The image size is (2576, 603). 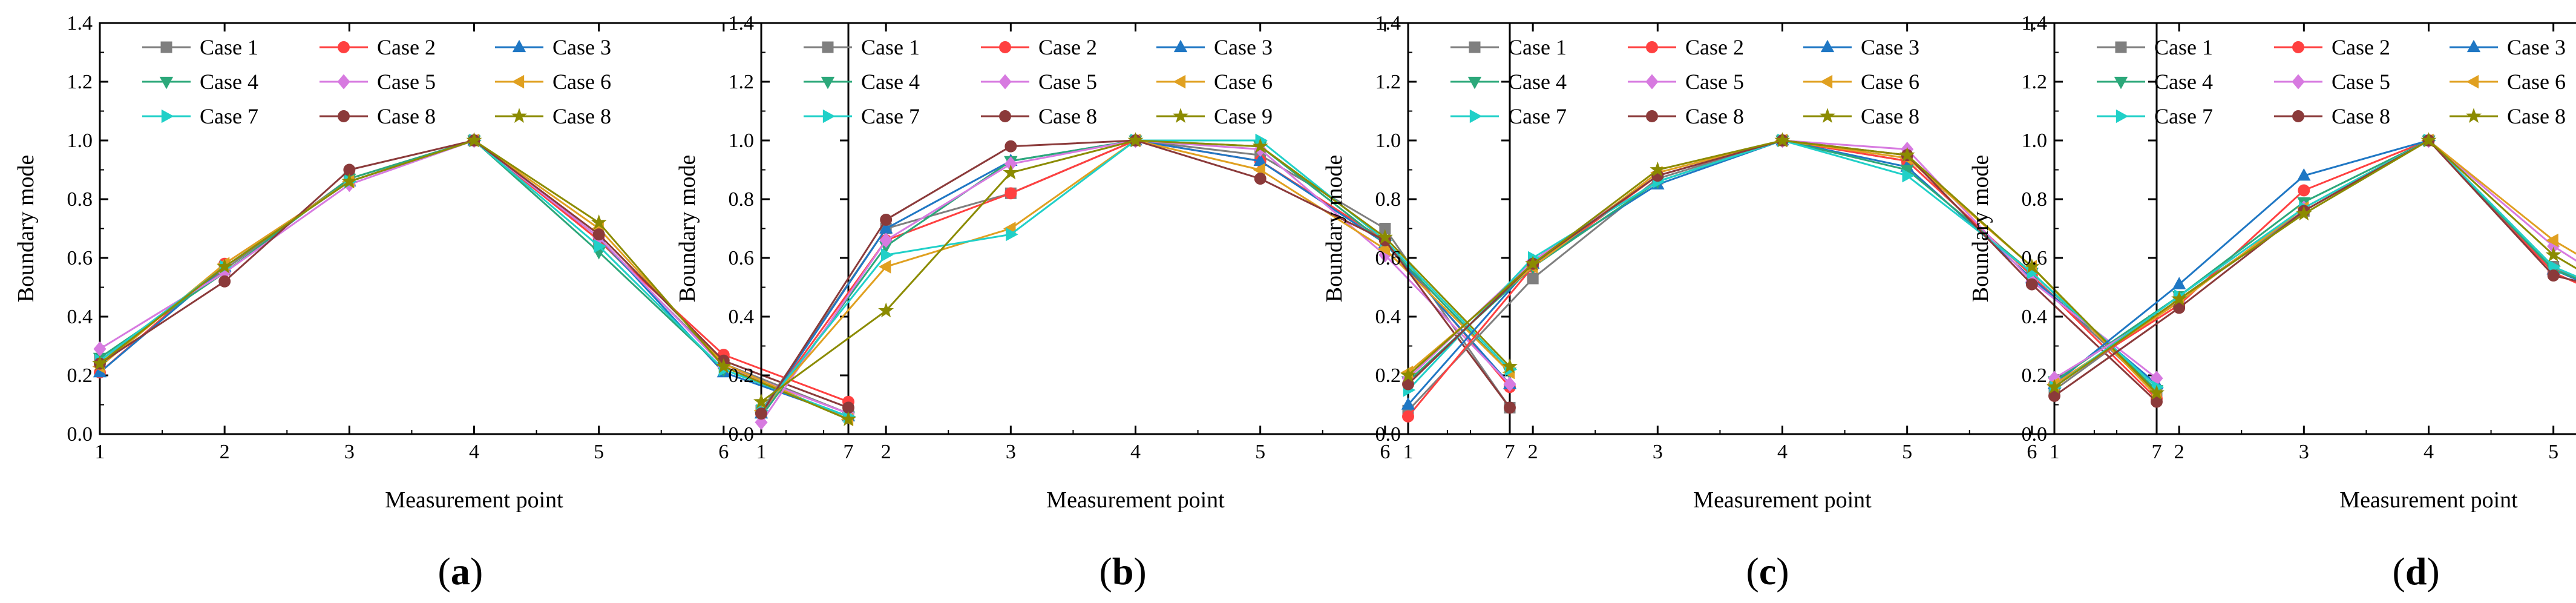 I want to click on legend-entry: Case 3, so click(x=2508, y=47).